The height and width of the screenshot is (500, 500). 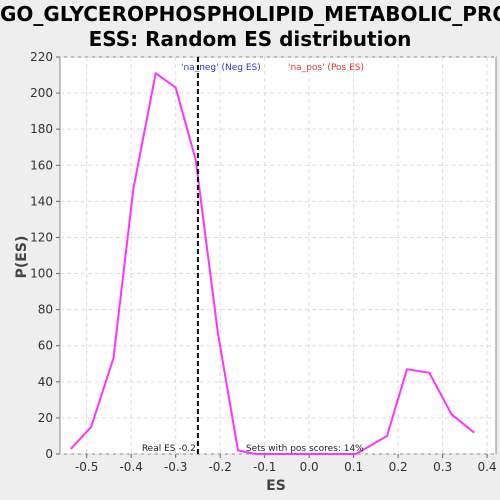 I want to click on y-tick-label: 20, so click(x=45, y=418).